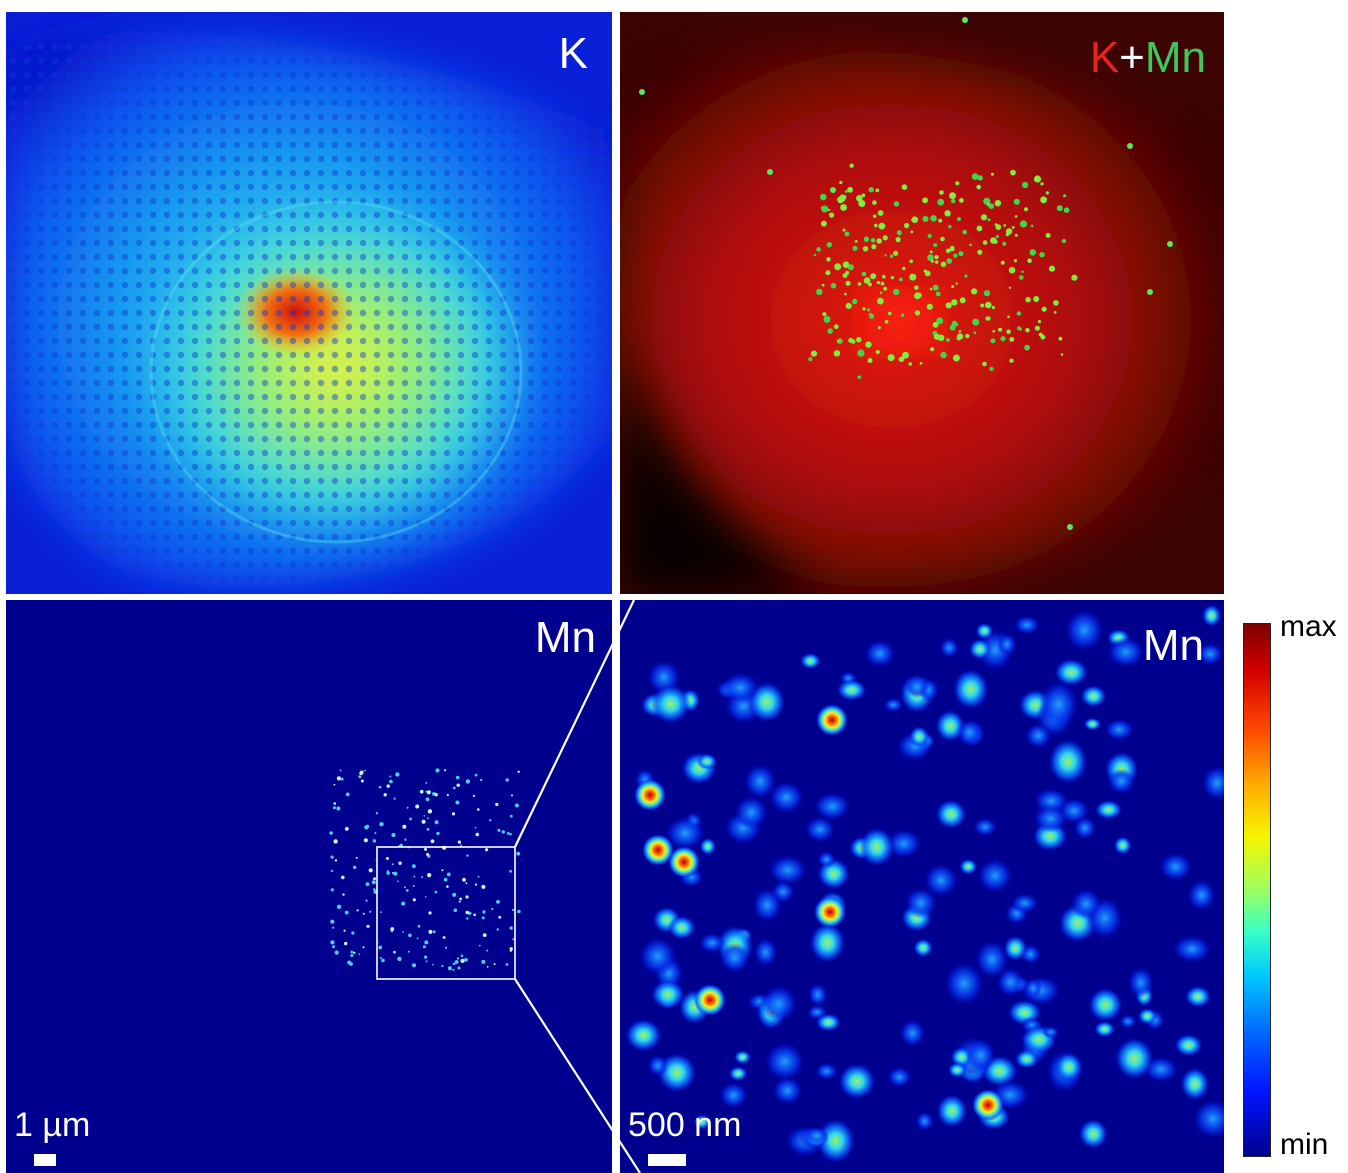 This screenshot has height=1173, width=1348. Describe the element at coordinates (650, 795) in the screenshot. I see `mn-blob-hot` at that location.